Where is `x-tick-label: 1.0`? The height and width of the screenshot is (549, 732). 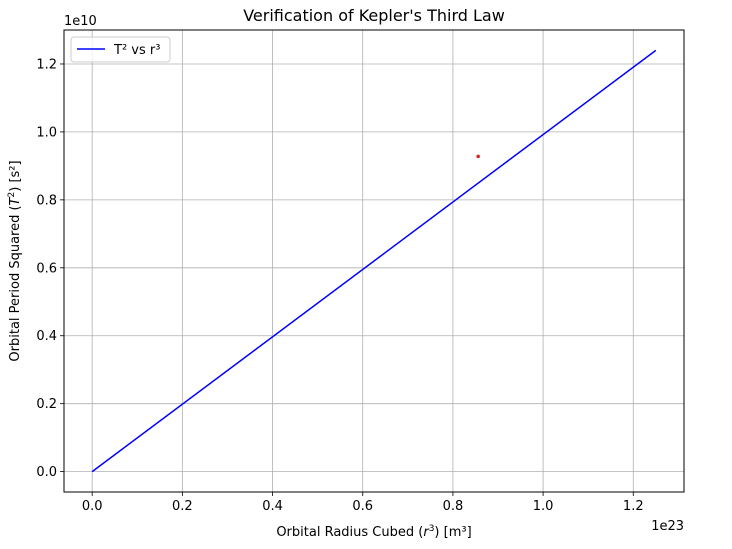 x-tick-label: 1.0 is located at coordinates (543, 506).